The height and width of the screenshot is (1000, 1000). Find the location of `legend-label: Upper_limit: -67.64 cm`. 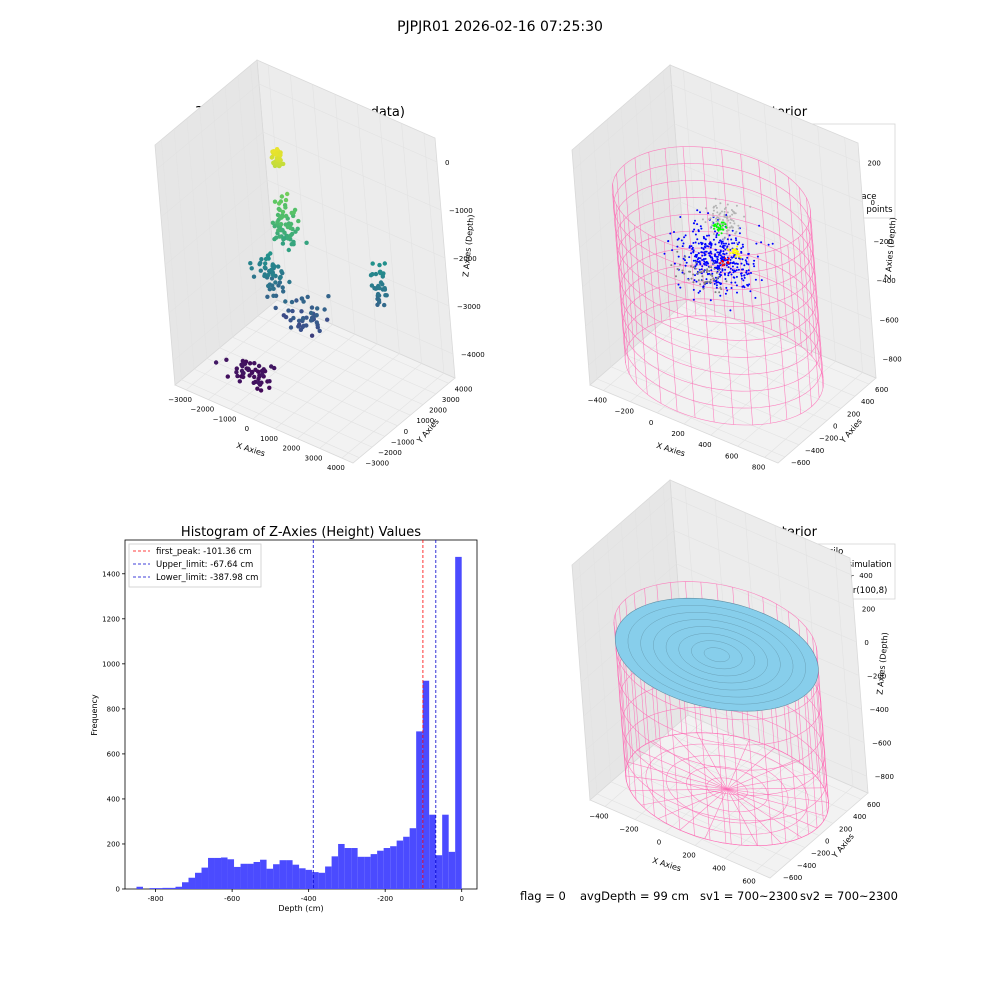

legend-label: Upper_limit: -67.64 cm is located at coordinates (204, 565).